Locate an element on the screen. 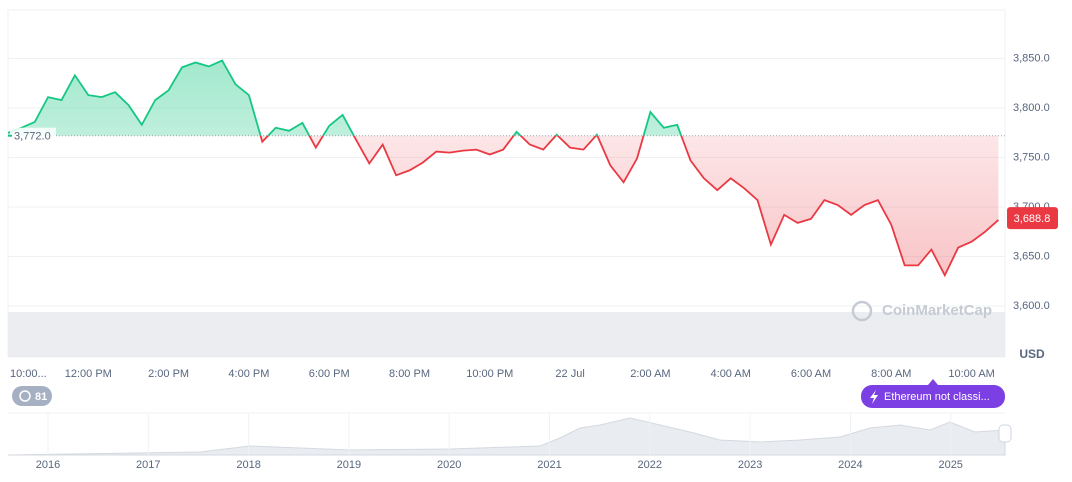 The height and width of the screenshot is (482, 1072). area-up is located at coordinates (345, 98).